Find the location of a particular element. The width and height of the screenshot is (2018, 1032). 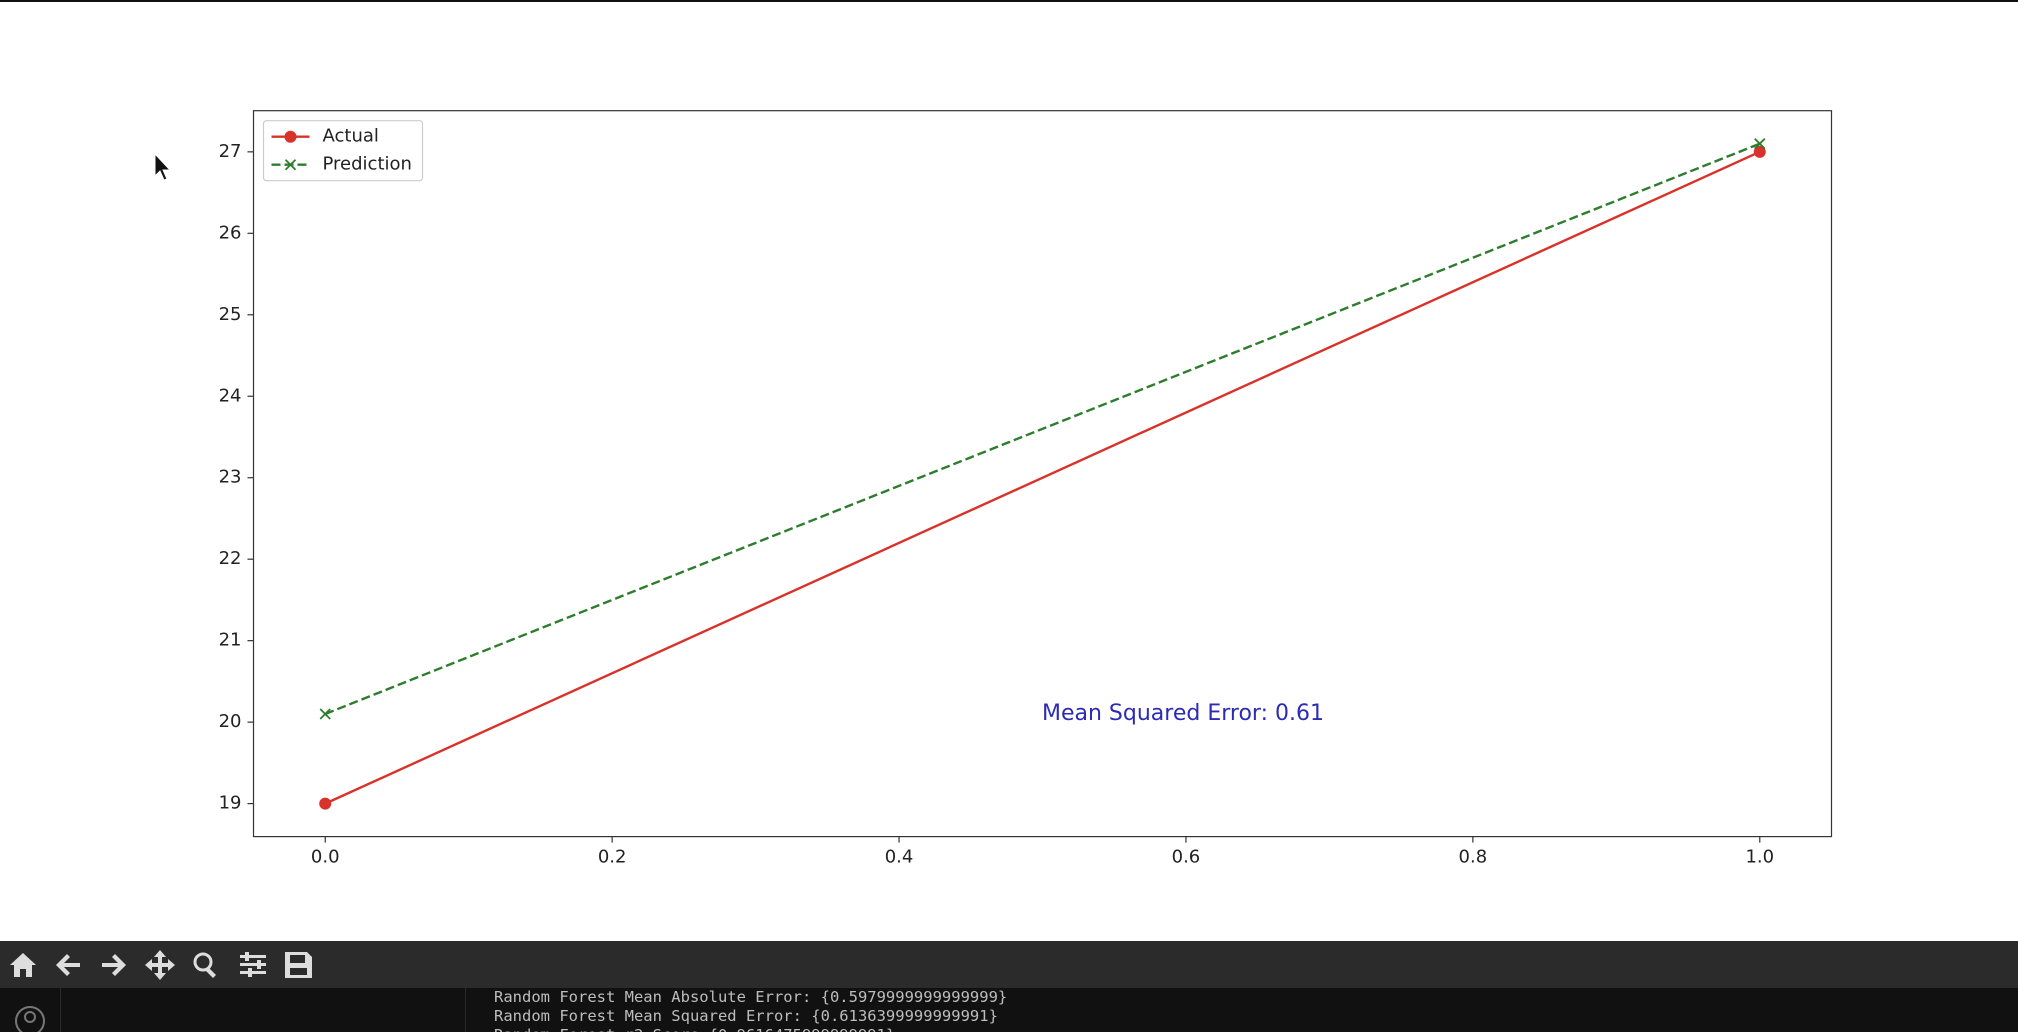

toolbar is located at coordinates (1009, 964).